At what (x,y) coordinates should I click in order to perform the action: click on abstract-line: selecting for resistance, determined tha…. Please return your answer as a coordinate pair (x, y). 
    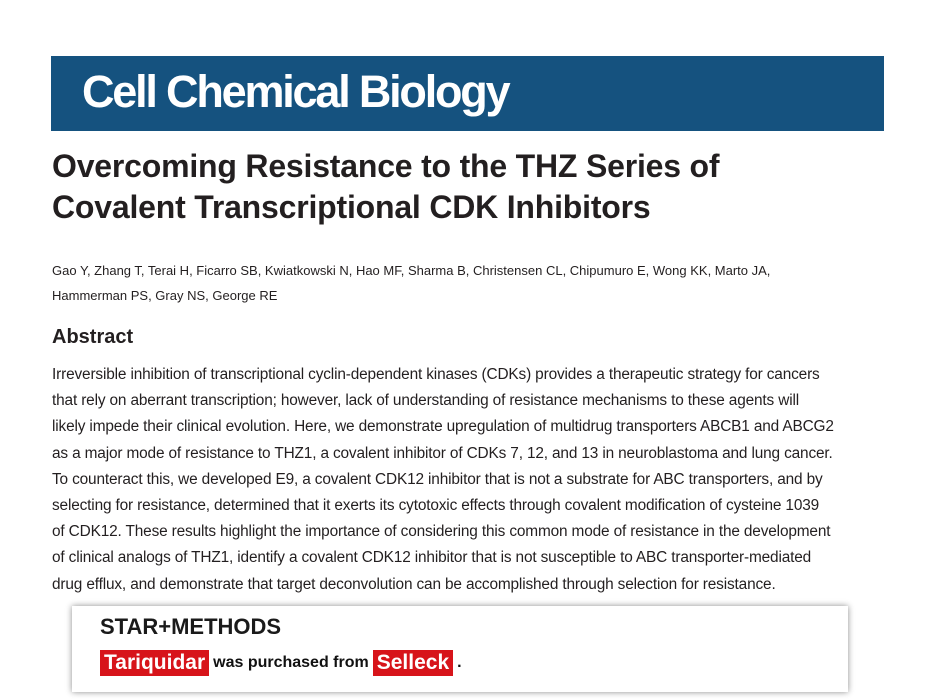
    Looking at the image, I should click on (436, 506).